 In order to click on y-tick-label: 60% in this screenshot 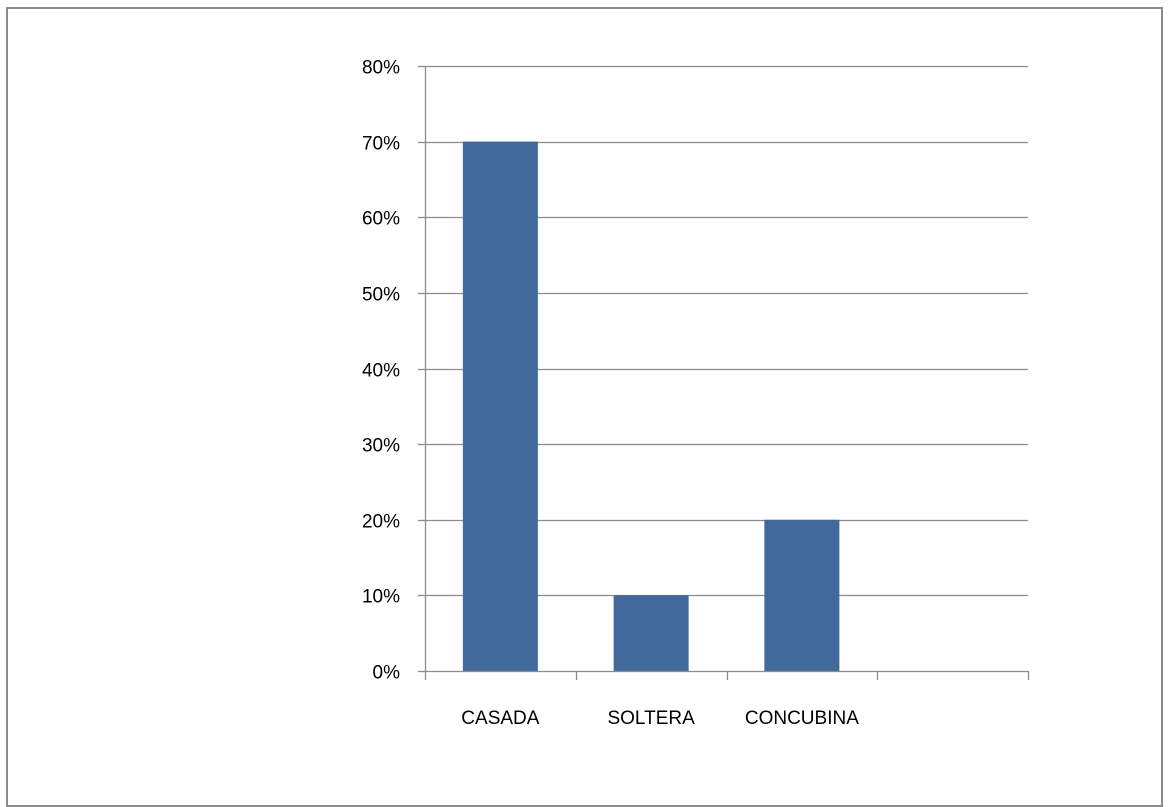, I will do `click(381, 219)`.